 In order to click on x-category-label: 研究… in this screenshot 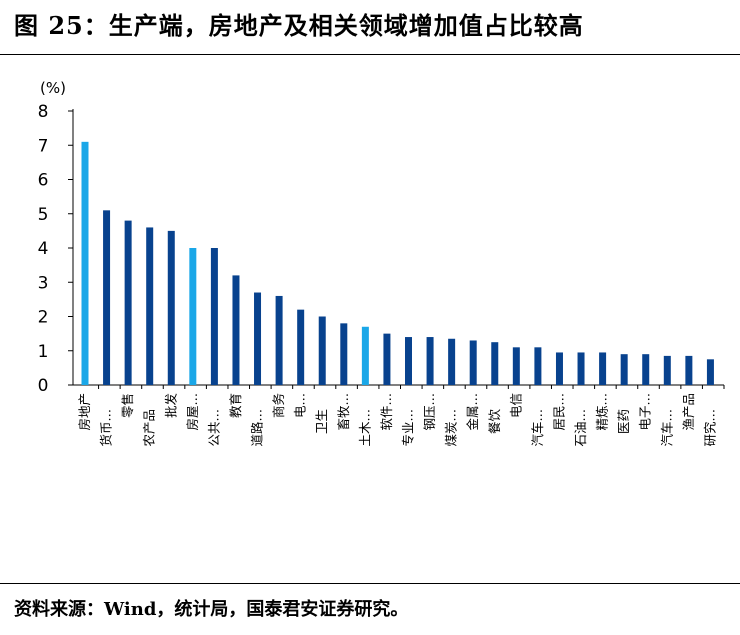, I will do `click(709, 428)`.